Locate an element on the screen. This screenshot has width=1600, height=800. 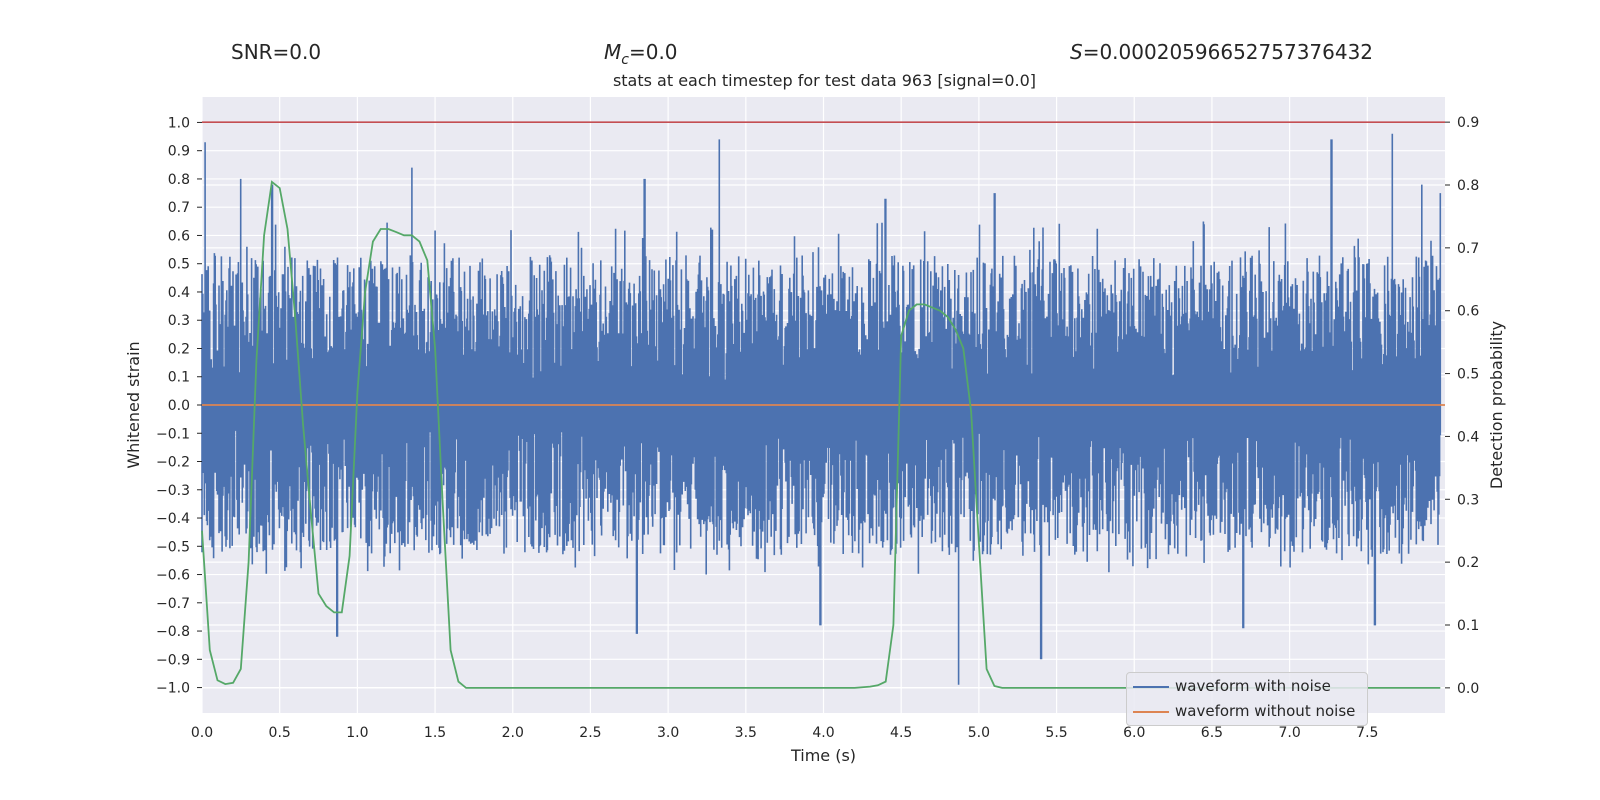
snr-header: SNR=0.0 is located at coordinates (276, 52).